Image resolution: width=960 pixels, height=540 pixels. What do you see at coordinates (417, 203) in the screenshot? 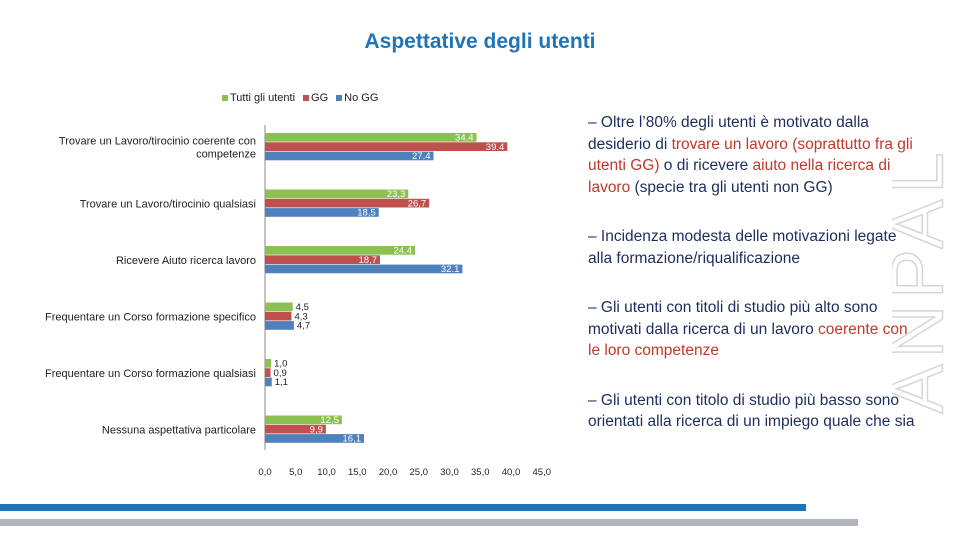
I see `data-label: 26,7` at bounding box center [417, 203].